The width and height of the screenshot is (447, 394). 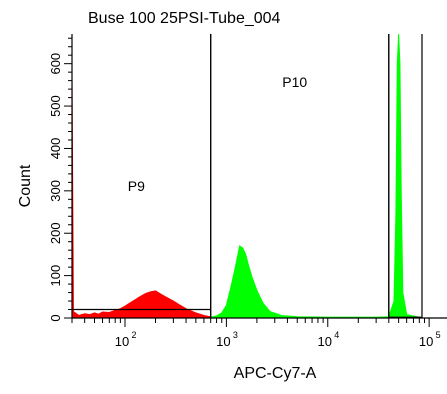 What do you see at coordinates (55, 64) in the screenshot?
I see `y-tick-label: 600` at bounding box center [55, 64].